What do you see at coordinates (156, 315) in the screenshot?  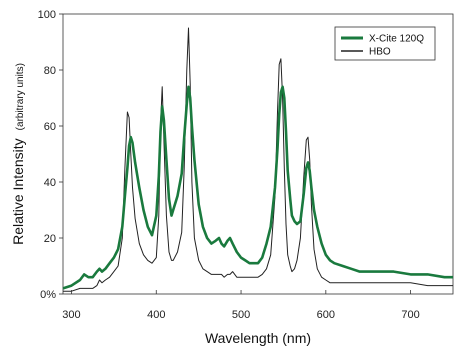 I see `x-tick-label: 400` at bounding box center [156, 315].